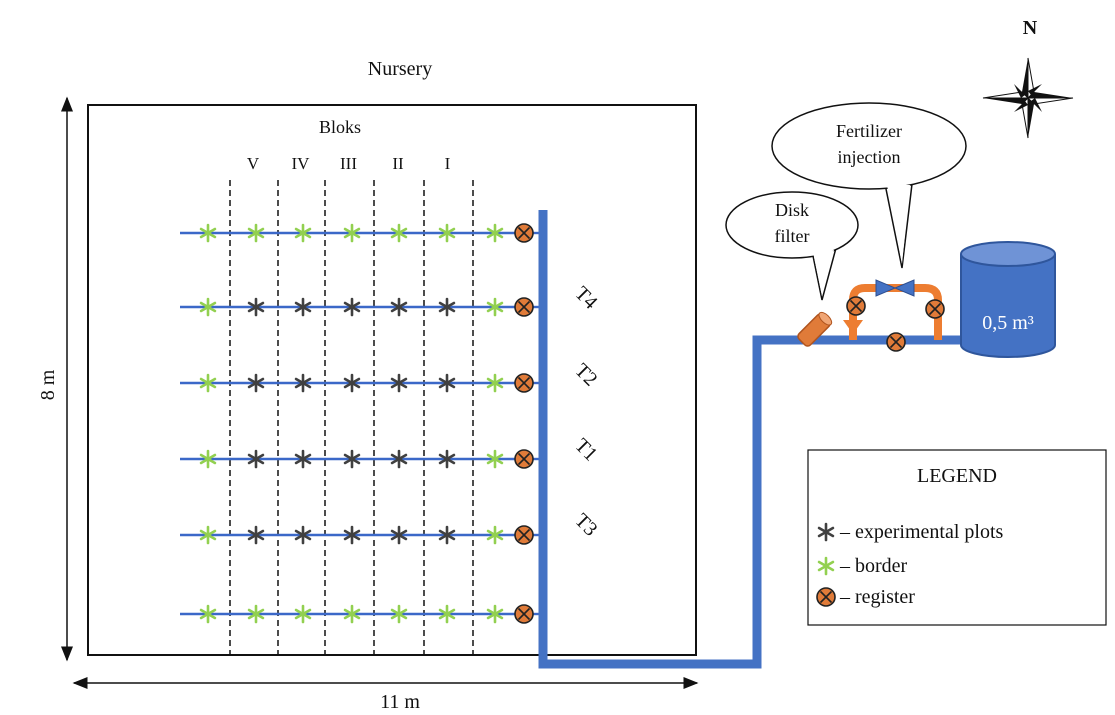  Describe the element at coordinates (340, 127) in the screenshot. I see `blocks-title: Bloks` at that location.